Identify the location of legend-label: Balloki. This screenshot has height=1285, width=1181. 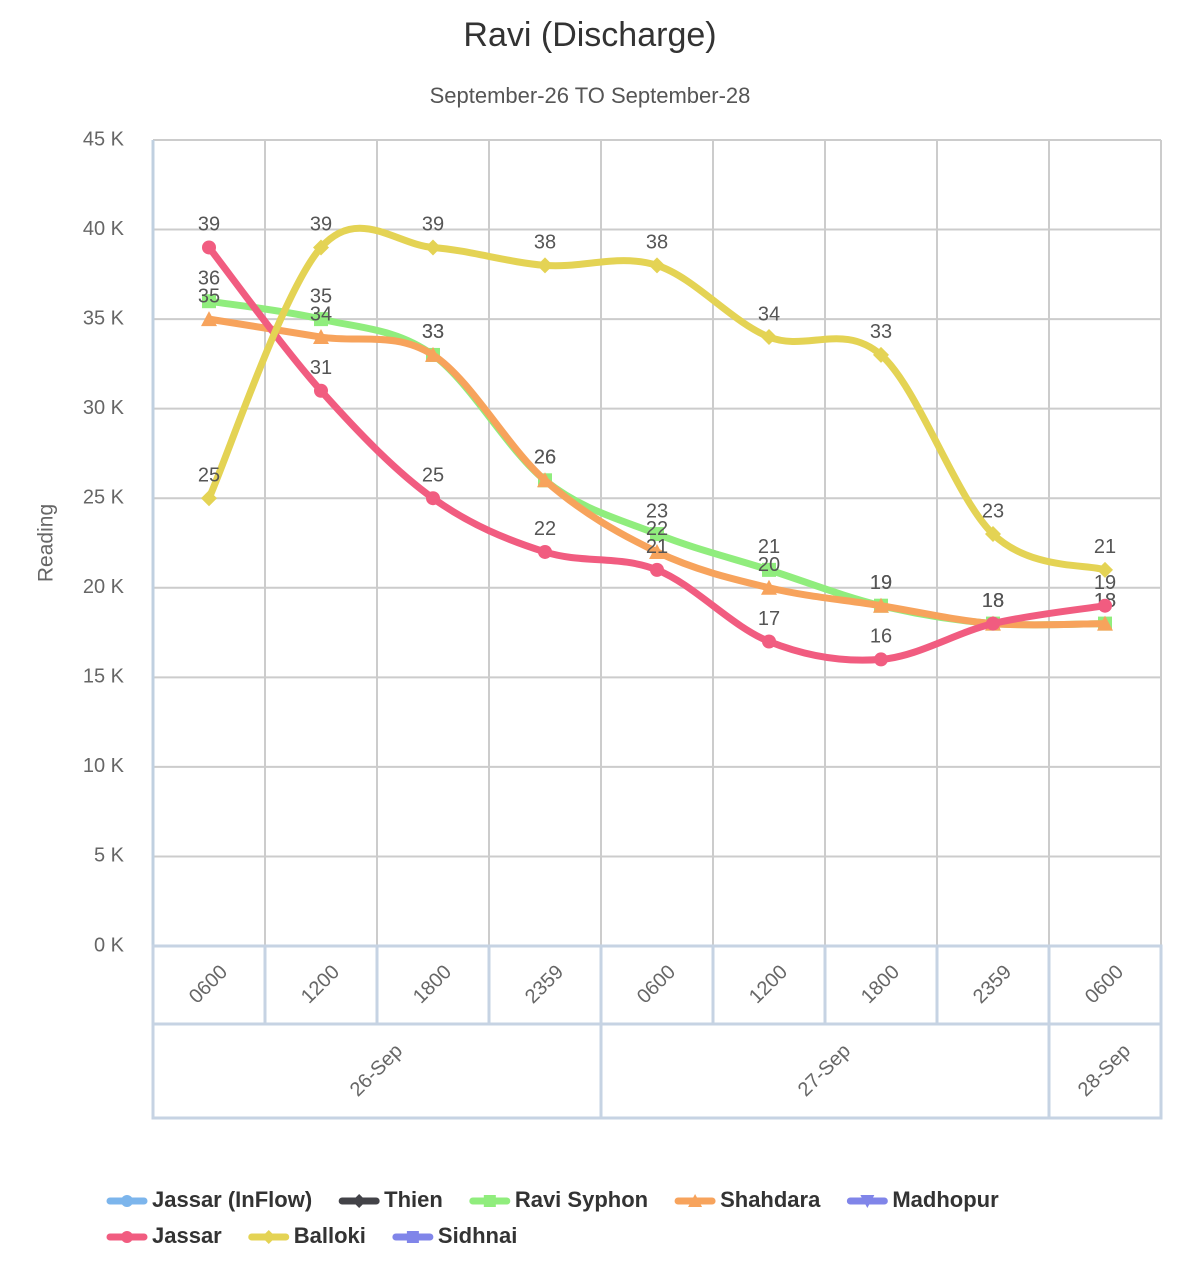
(330, 1235).